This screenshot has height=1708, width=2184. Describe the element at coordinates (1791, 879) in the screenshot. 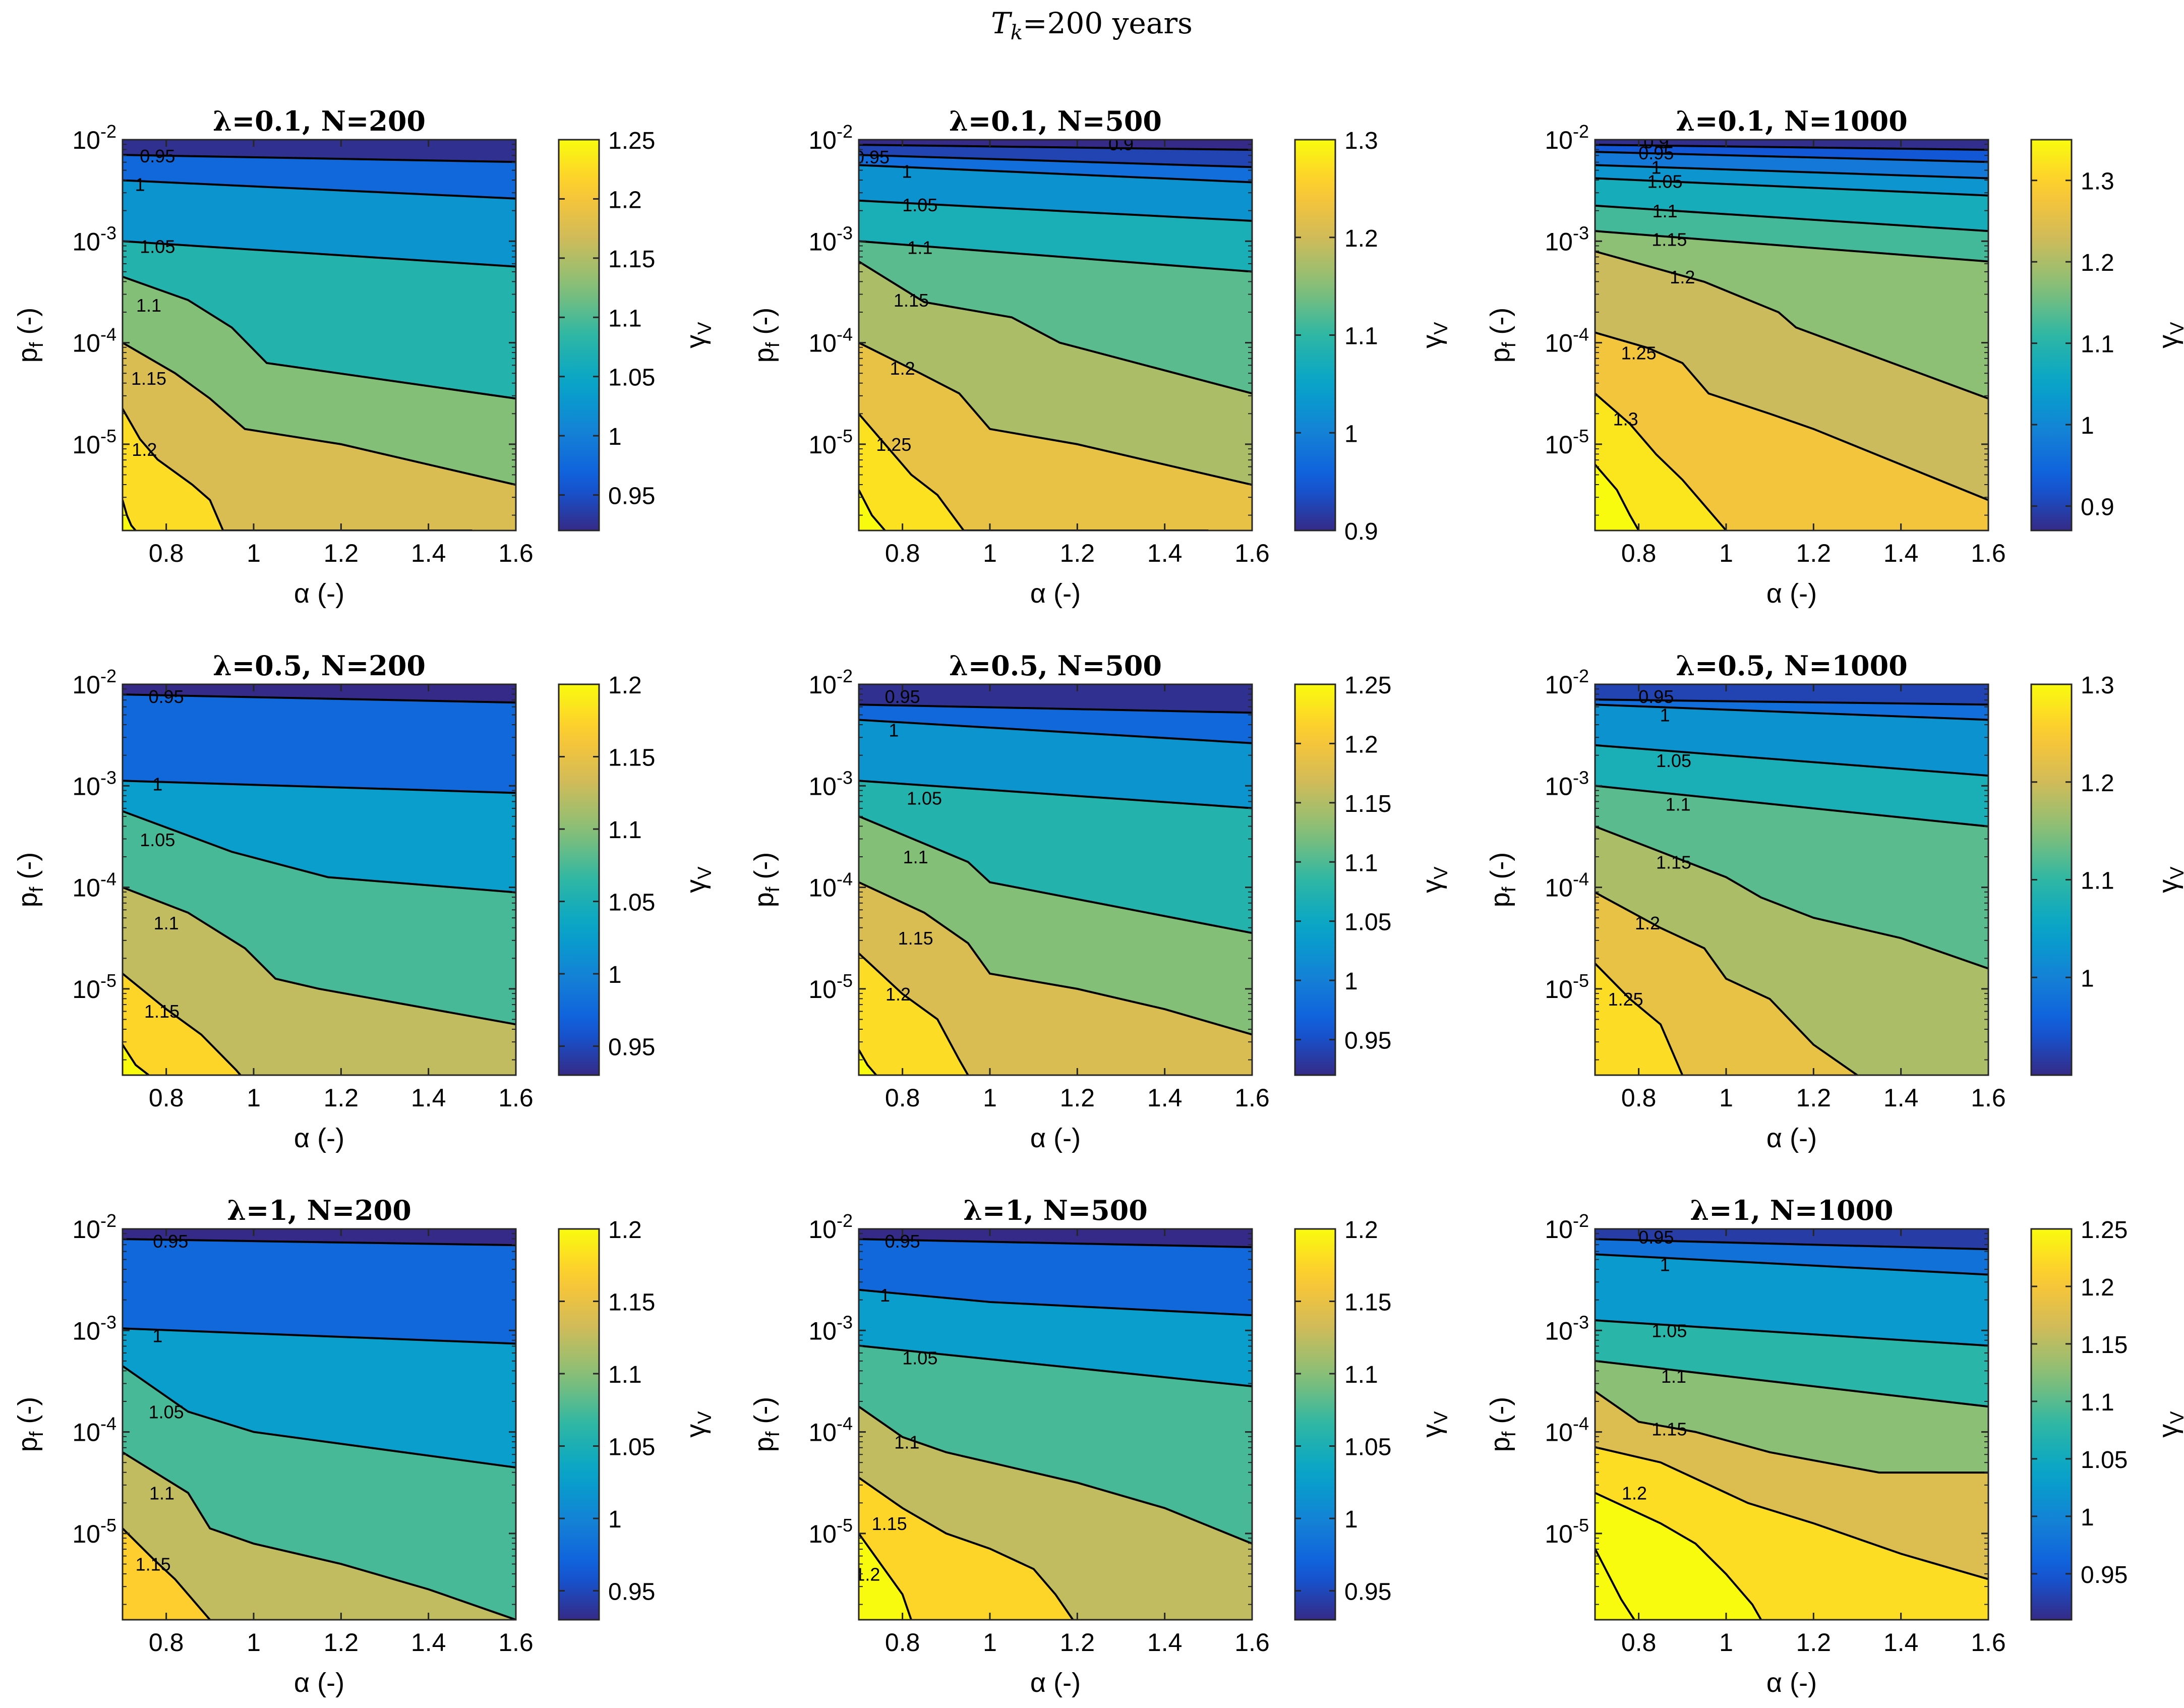

I see `contour-plot: 0.951 1.05 1.1 1.15 1.2 1.25` at that location.